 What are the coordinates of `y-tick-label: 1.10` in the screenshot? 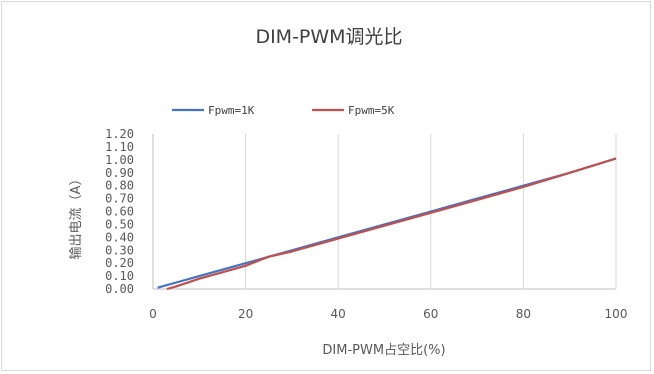 It's located at (119, 147).